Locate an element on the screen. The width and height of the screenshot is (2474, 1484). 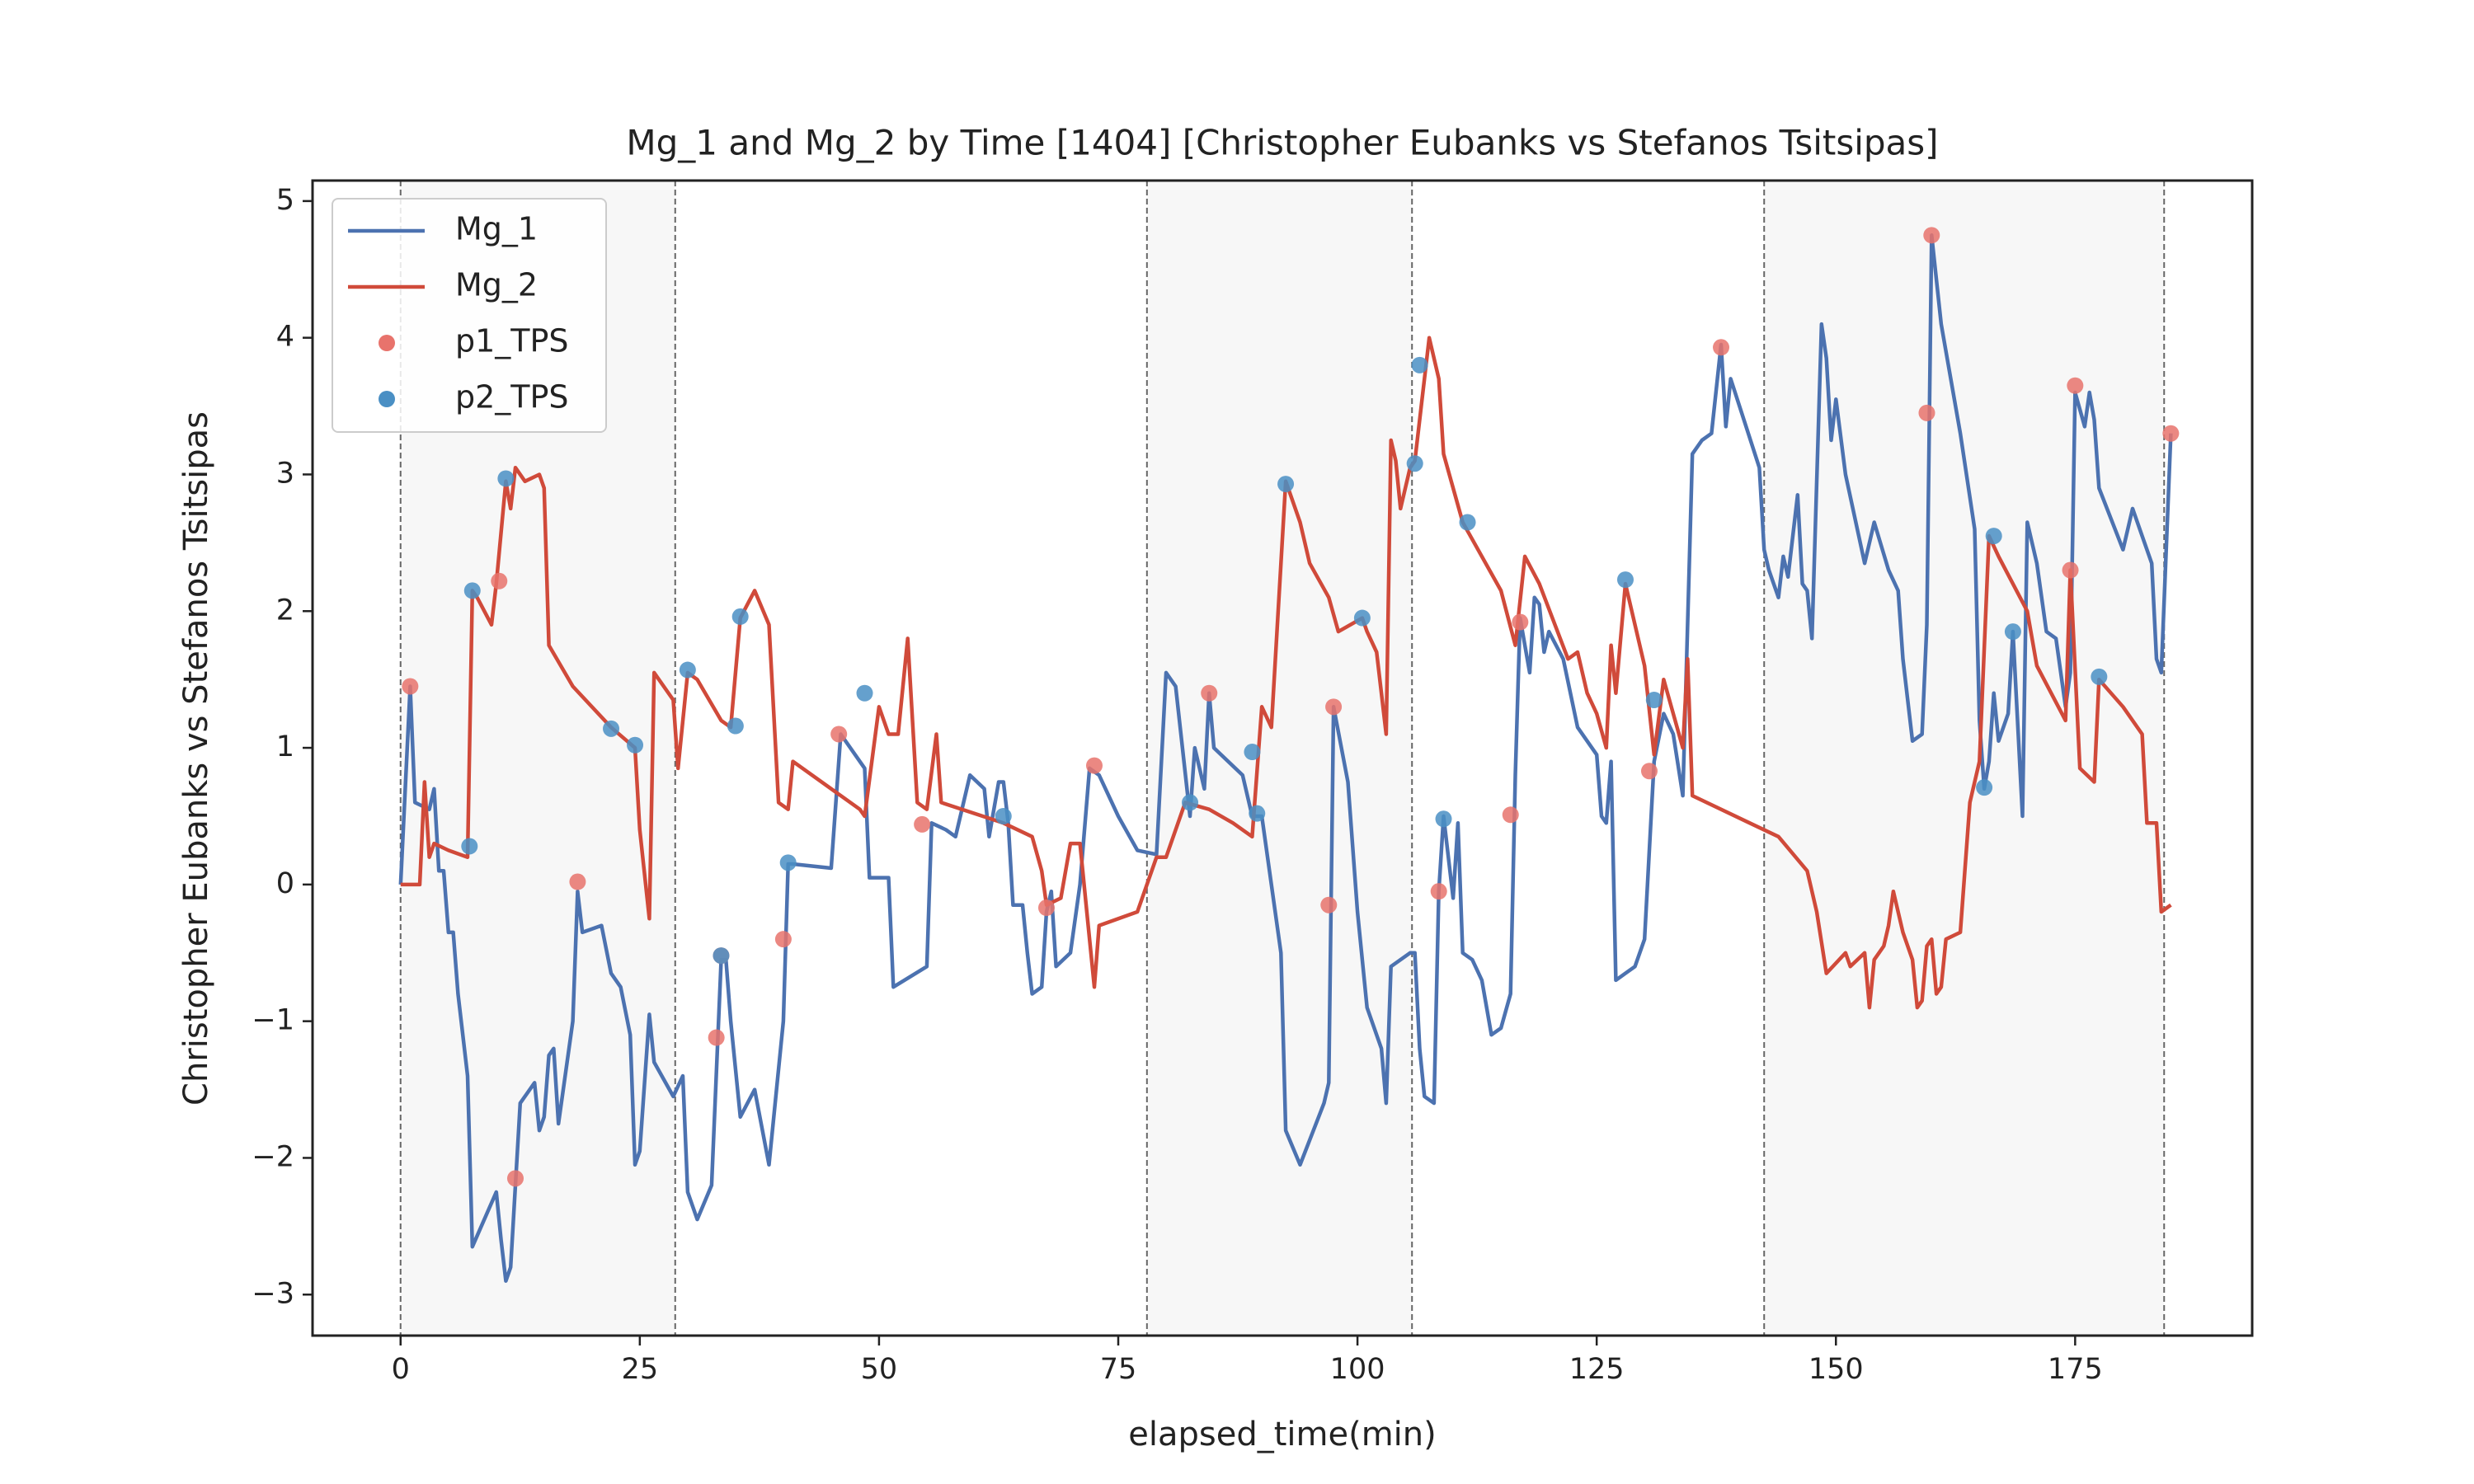
legend-frame is located at coordinates (469, 315).